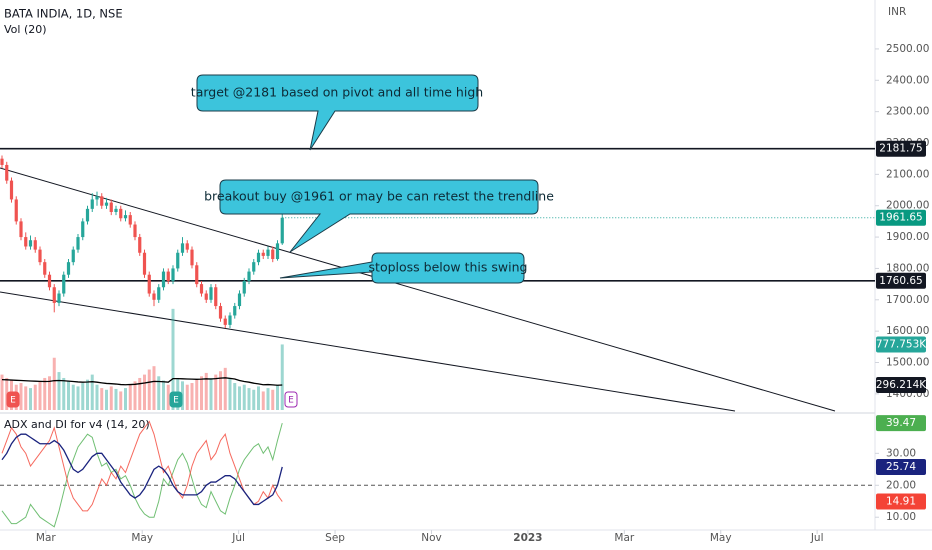  What do you see at coordinates (142, 475) in the screenshot?
I see `indicator-line` at bounding box center [142, 475].